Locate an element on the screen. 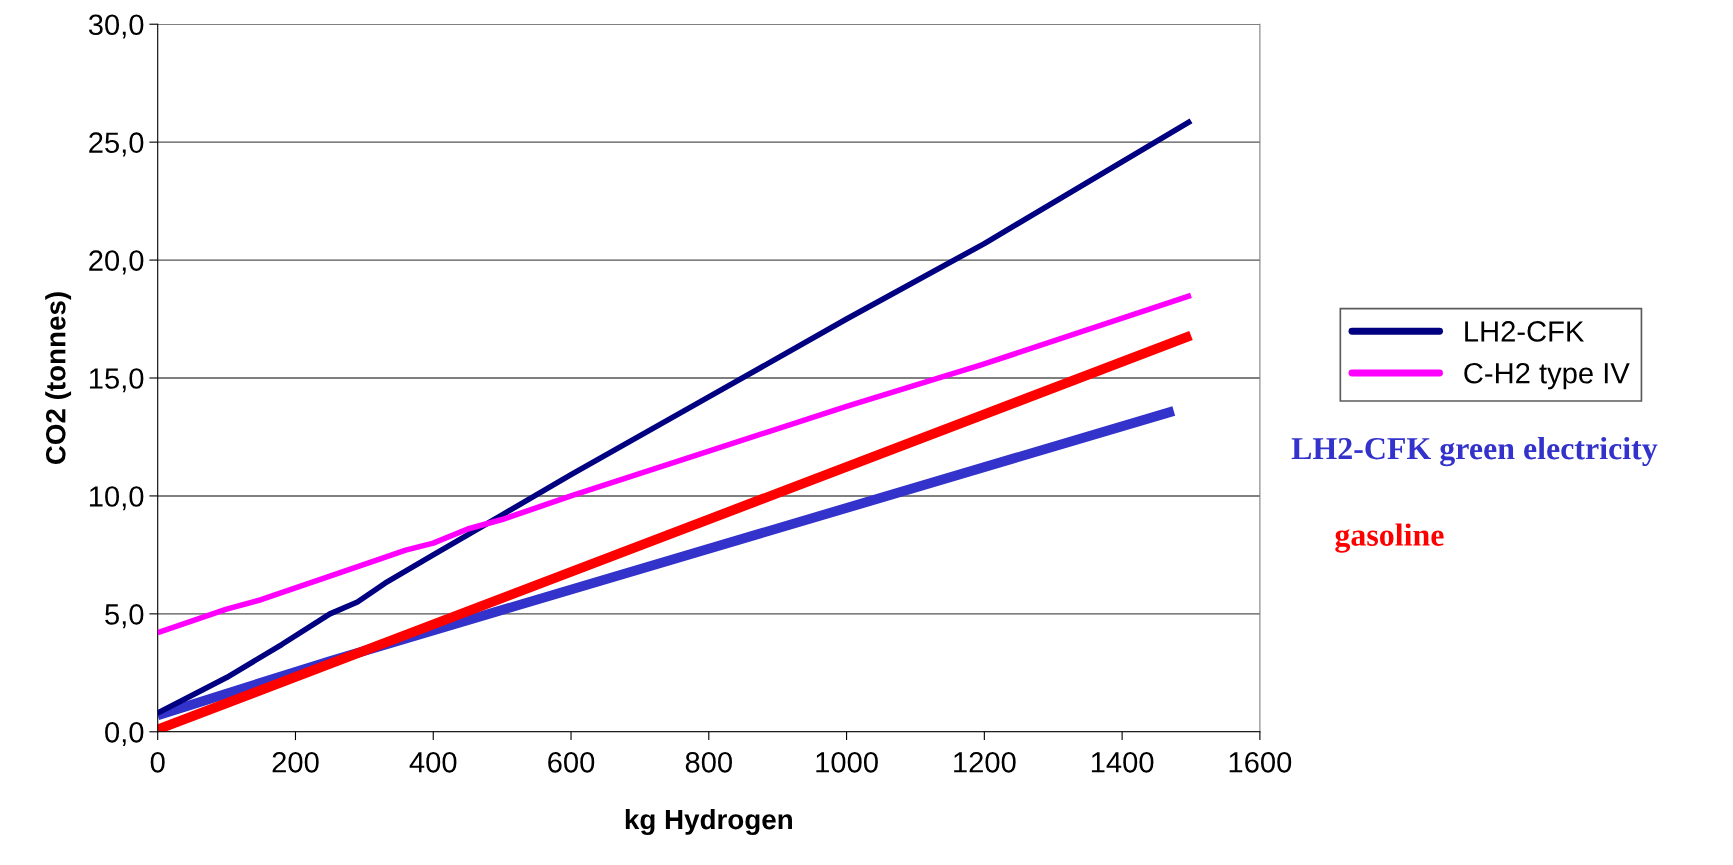 The width and height of the screenshot is (1733, 865). y-tick-label: 0,0 is located at coordinates (124, 734).